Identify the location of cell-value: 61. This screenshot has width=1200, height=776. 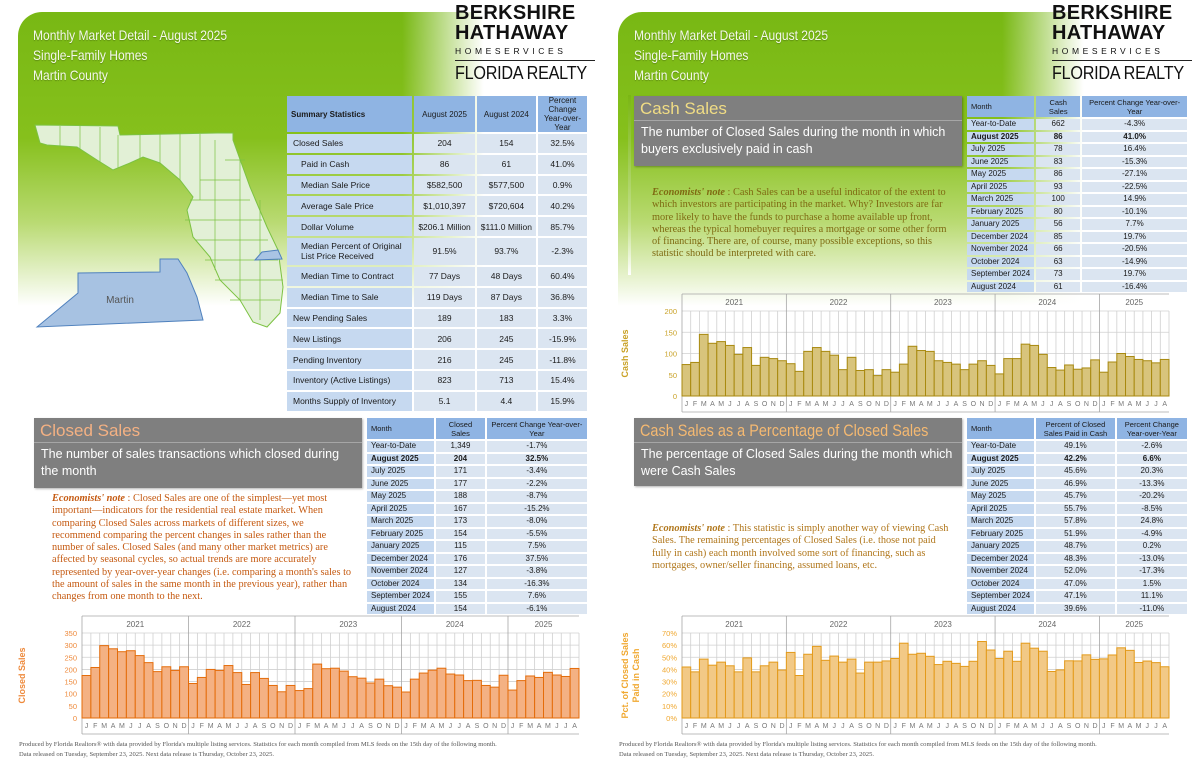
(506, 164).